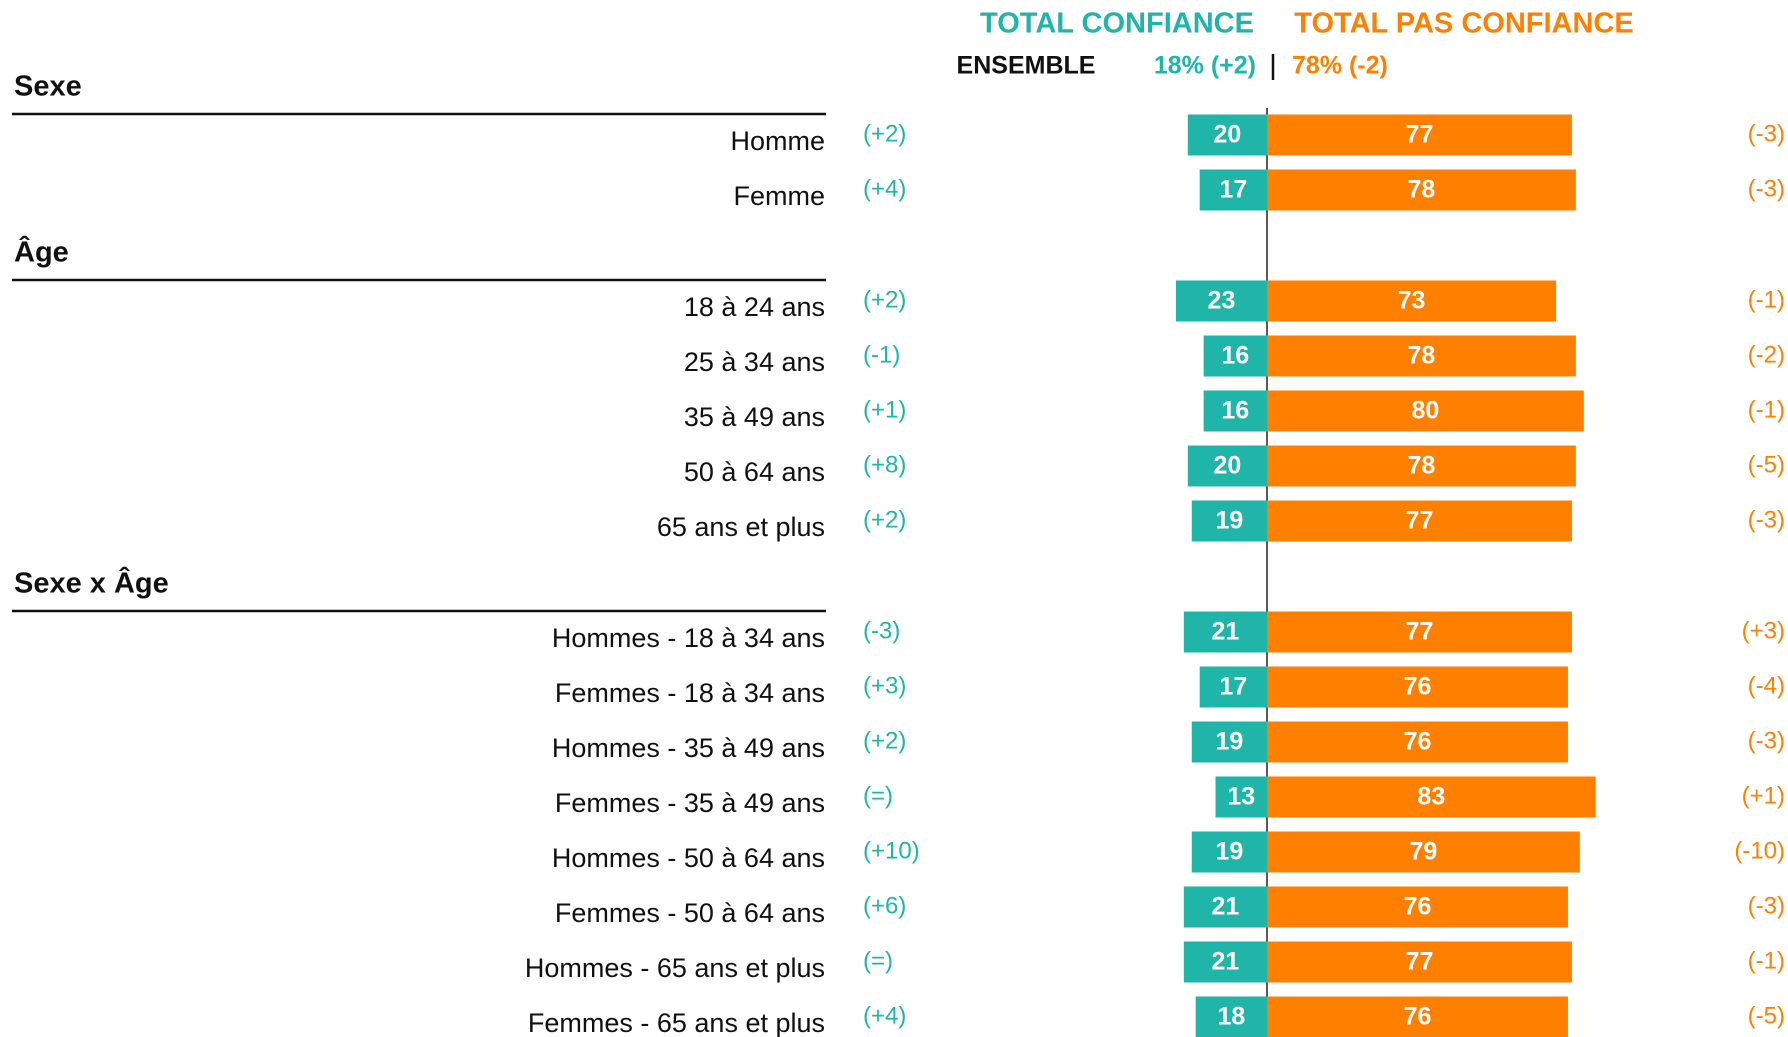 This screenshot has height=1037, width=1788. I want to click on category-label: 18 à 24 ans, so click(754, 307).